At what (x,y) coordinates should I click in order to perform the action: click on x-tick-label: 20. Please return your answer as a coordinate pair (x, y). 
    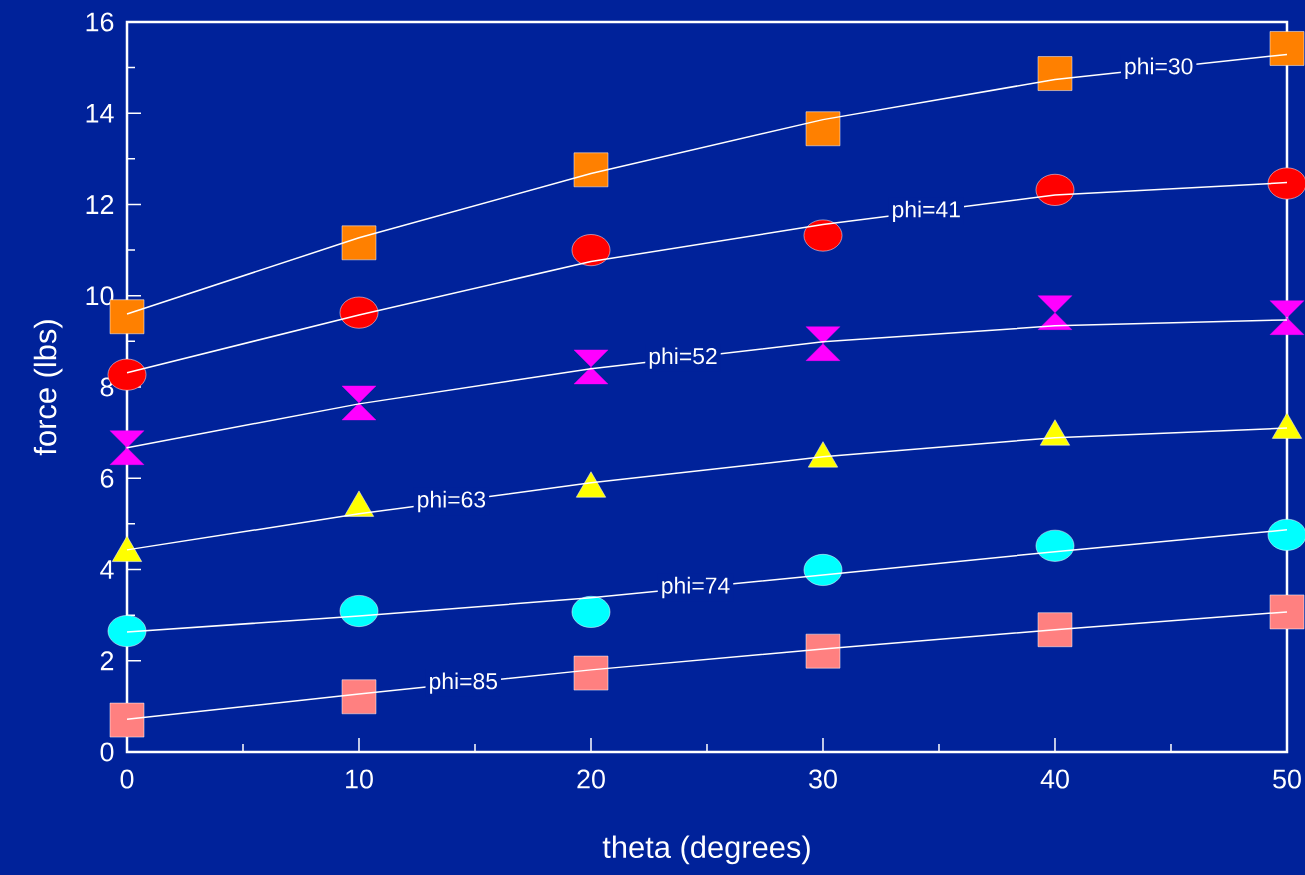
    Looking at the image, I should click on (591, 779).